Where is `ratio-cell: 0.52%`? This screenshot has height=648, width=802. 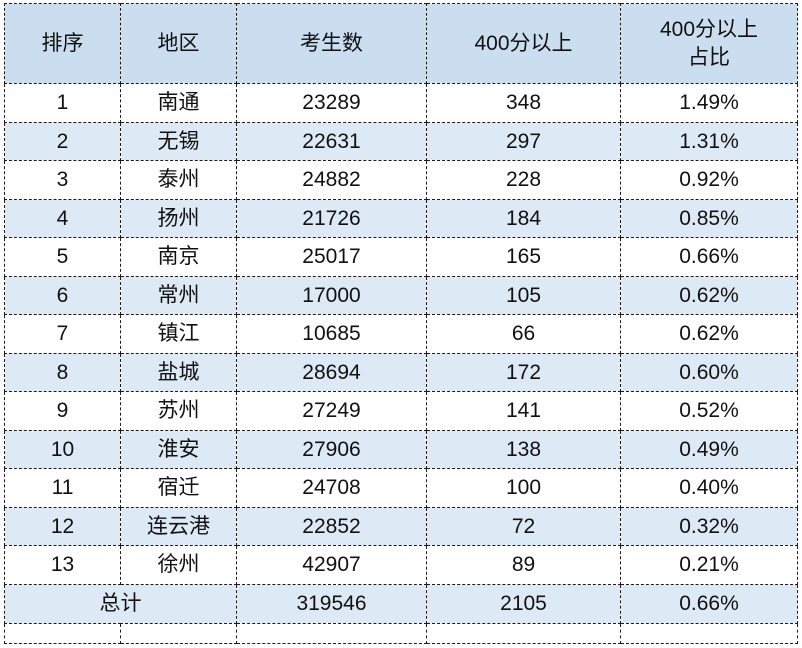 ratio-cell: 0.52% is located at coordinates (709, 411).